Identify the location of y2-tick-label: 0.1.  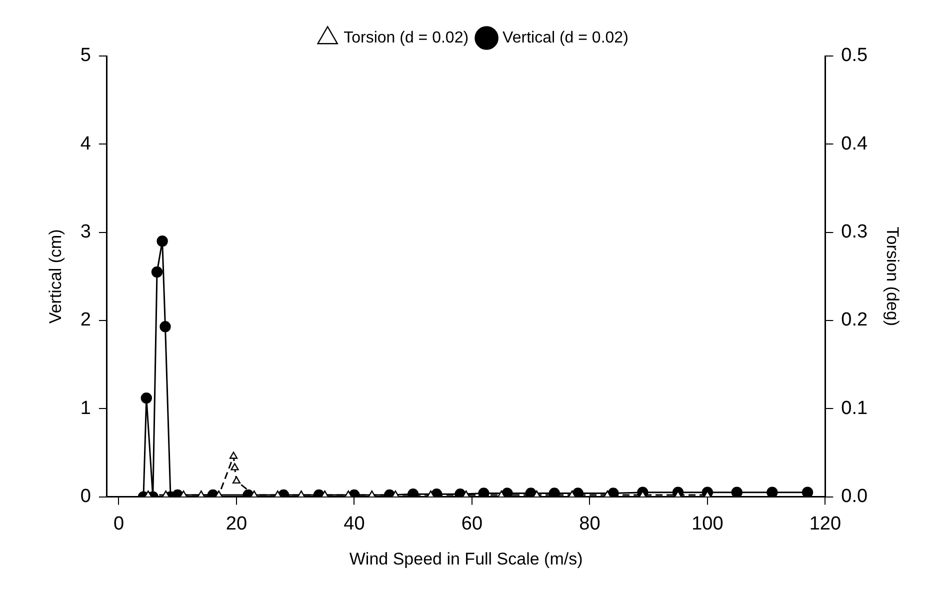
(854, 408).